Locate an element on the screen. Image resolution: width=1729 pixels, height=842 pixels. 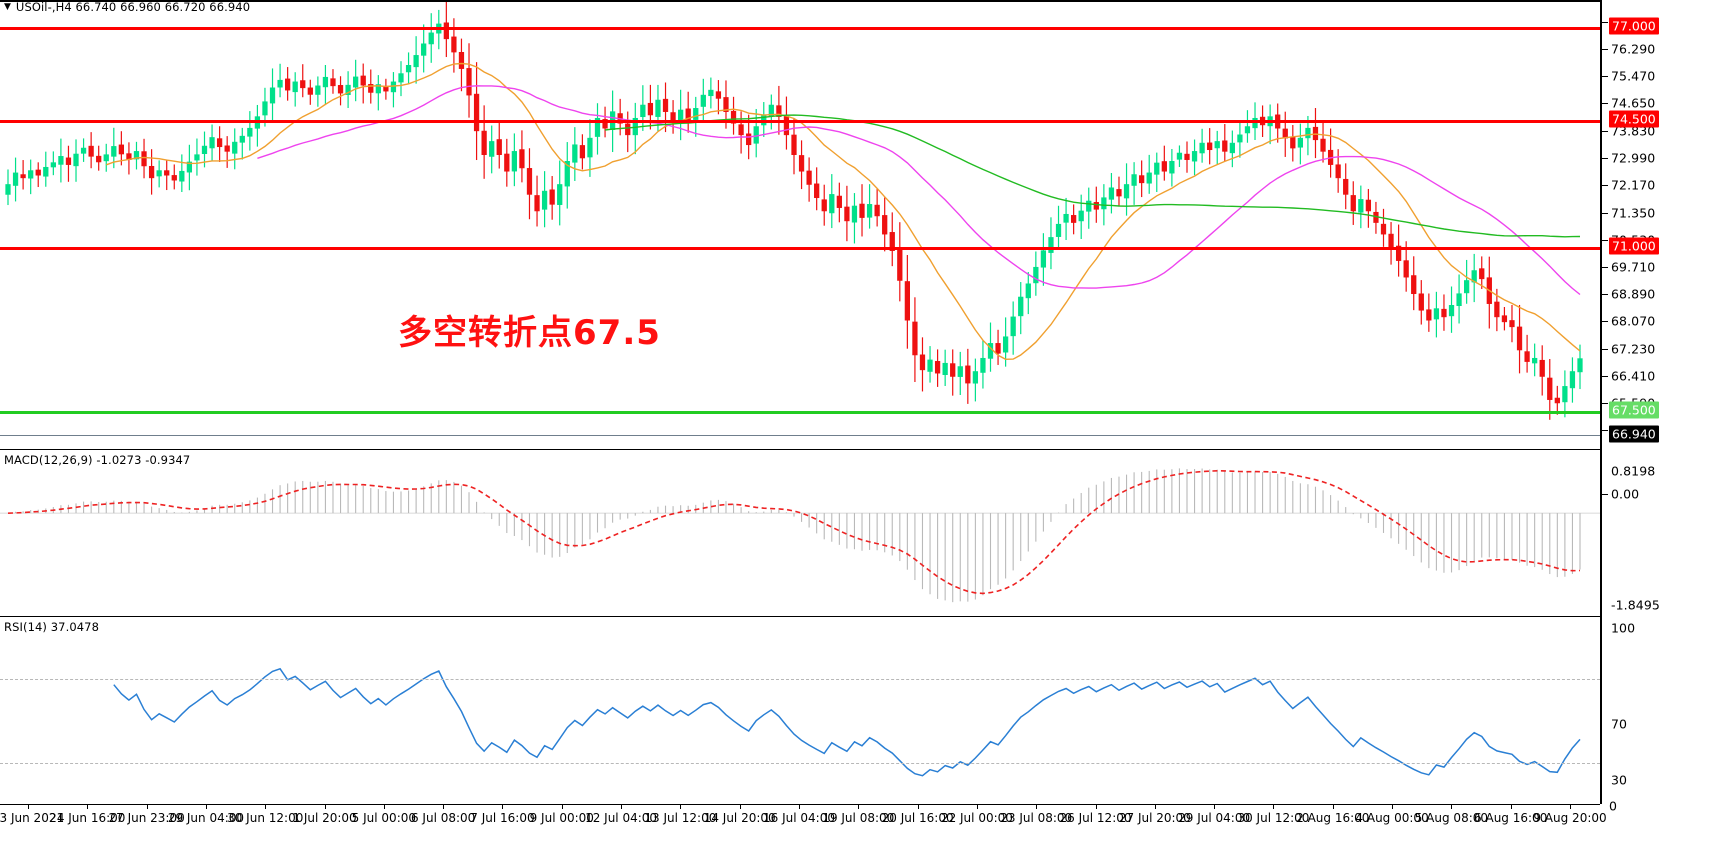
price-axis-label: 76.290 is located at coordinates (1633, 49).